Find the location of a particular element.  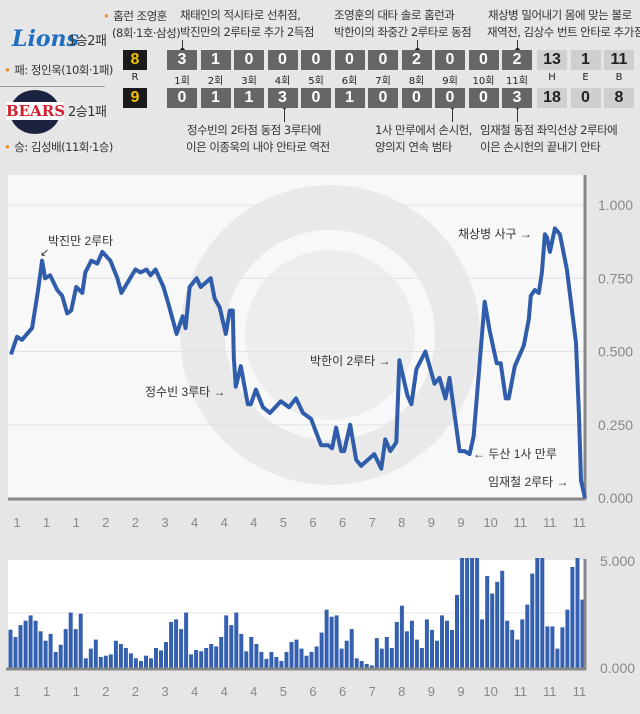

annotation-label: 채상병 사구 → is located at coordinates (495, 234).